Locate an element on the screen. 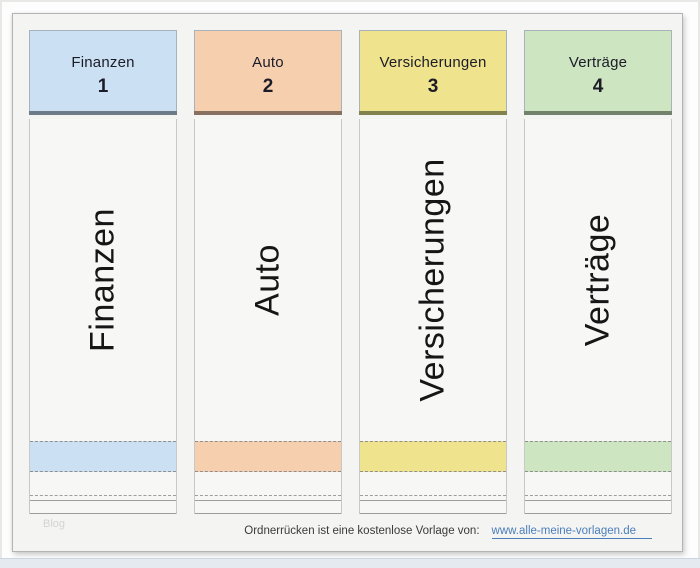  spine-sheet: Verträge is located at coordinates (598, 316).